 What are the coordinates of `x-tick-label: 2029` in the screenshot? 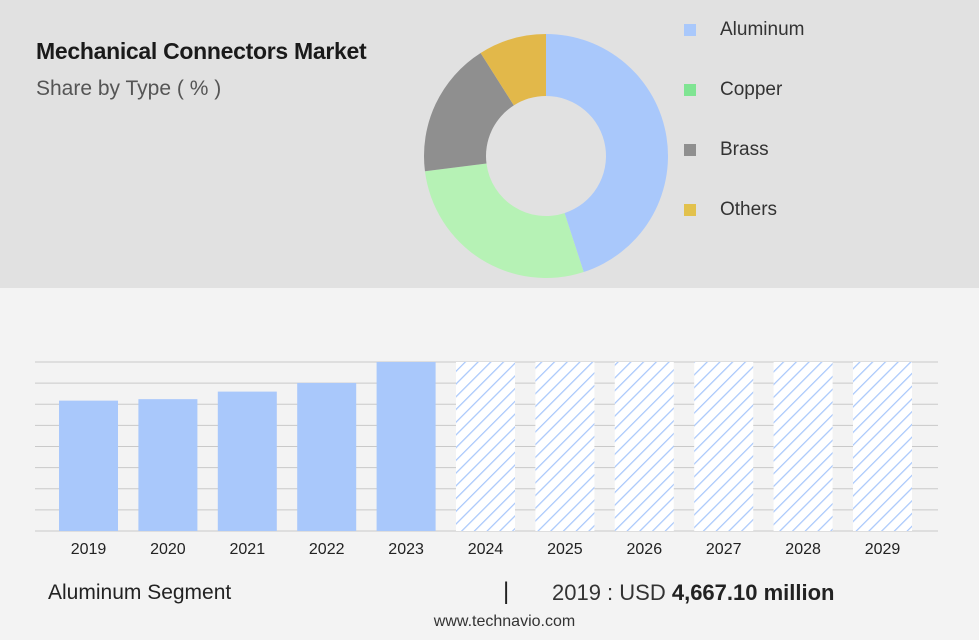 It's located at (883, 549).